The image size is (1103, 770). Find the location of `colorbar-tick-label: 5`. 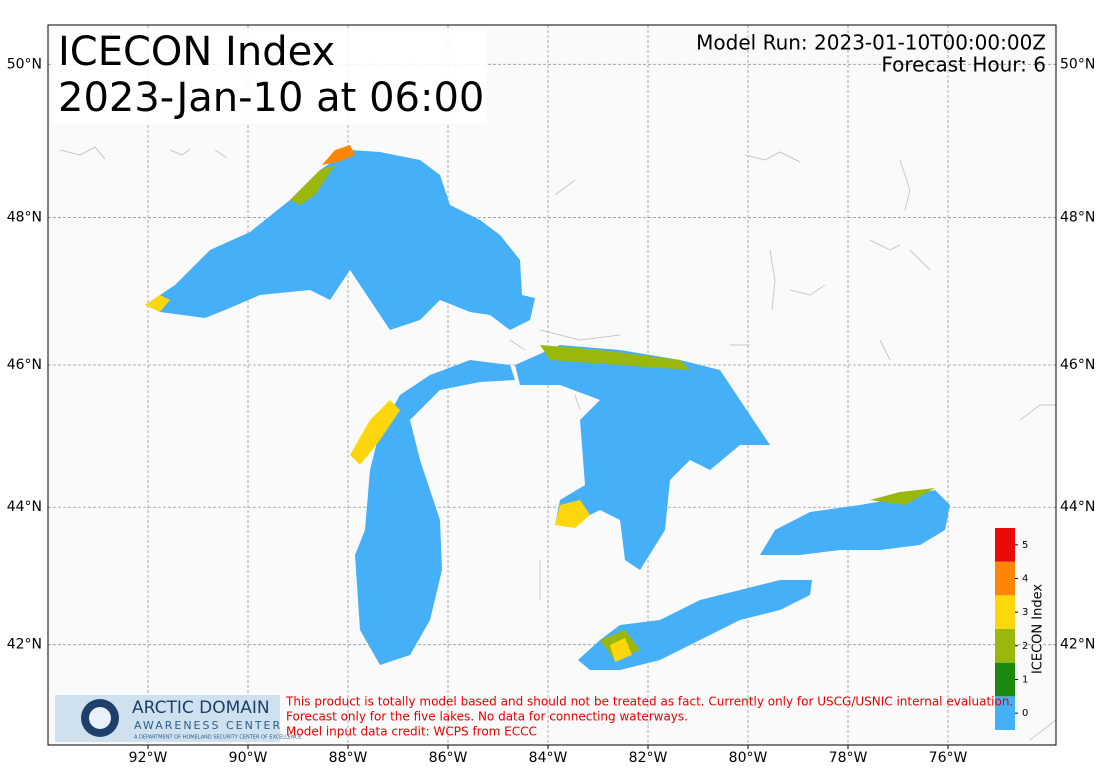

colorbar-tick-label: 5 is located at coordinates (1025, 545).